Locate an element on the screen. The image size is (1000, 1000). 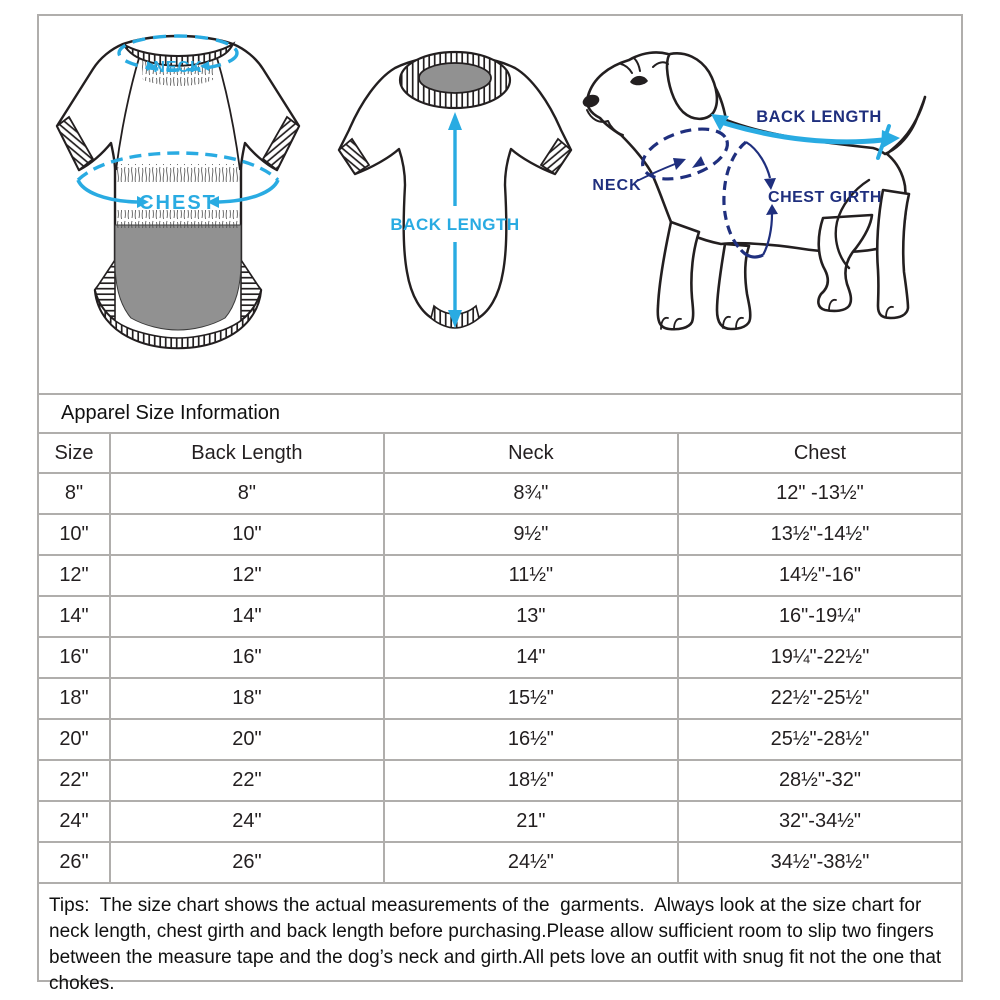
table-row: 8" 8" 8¾" 12" -13½" is located at coordinates (500, 493).